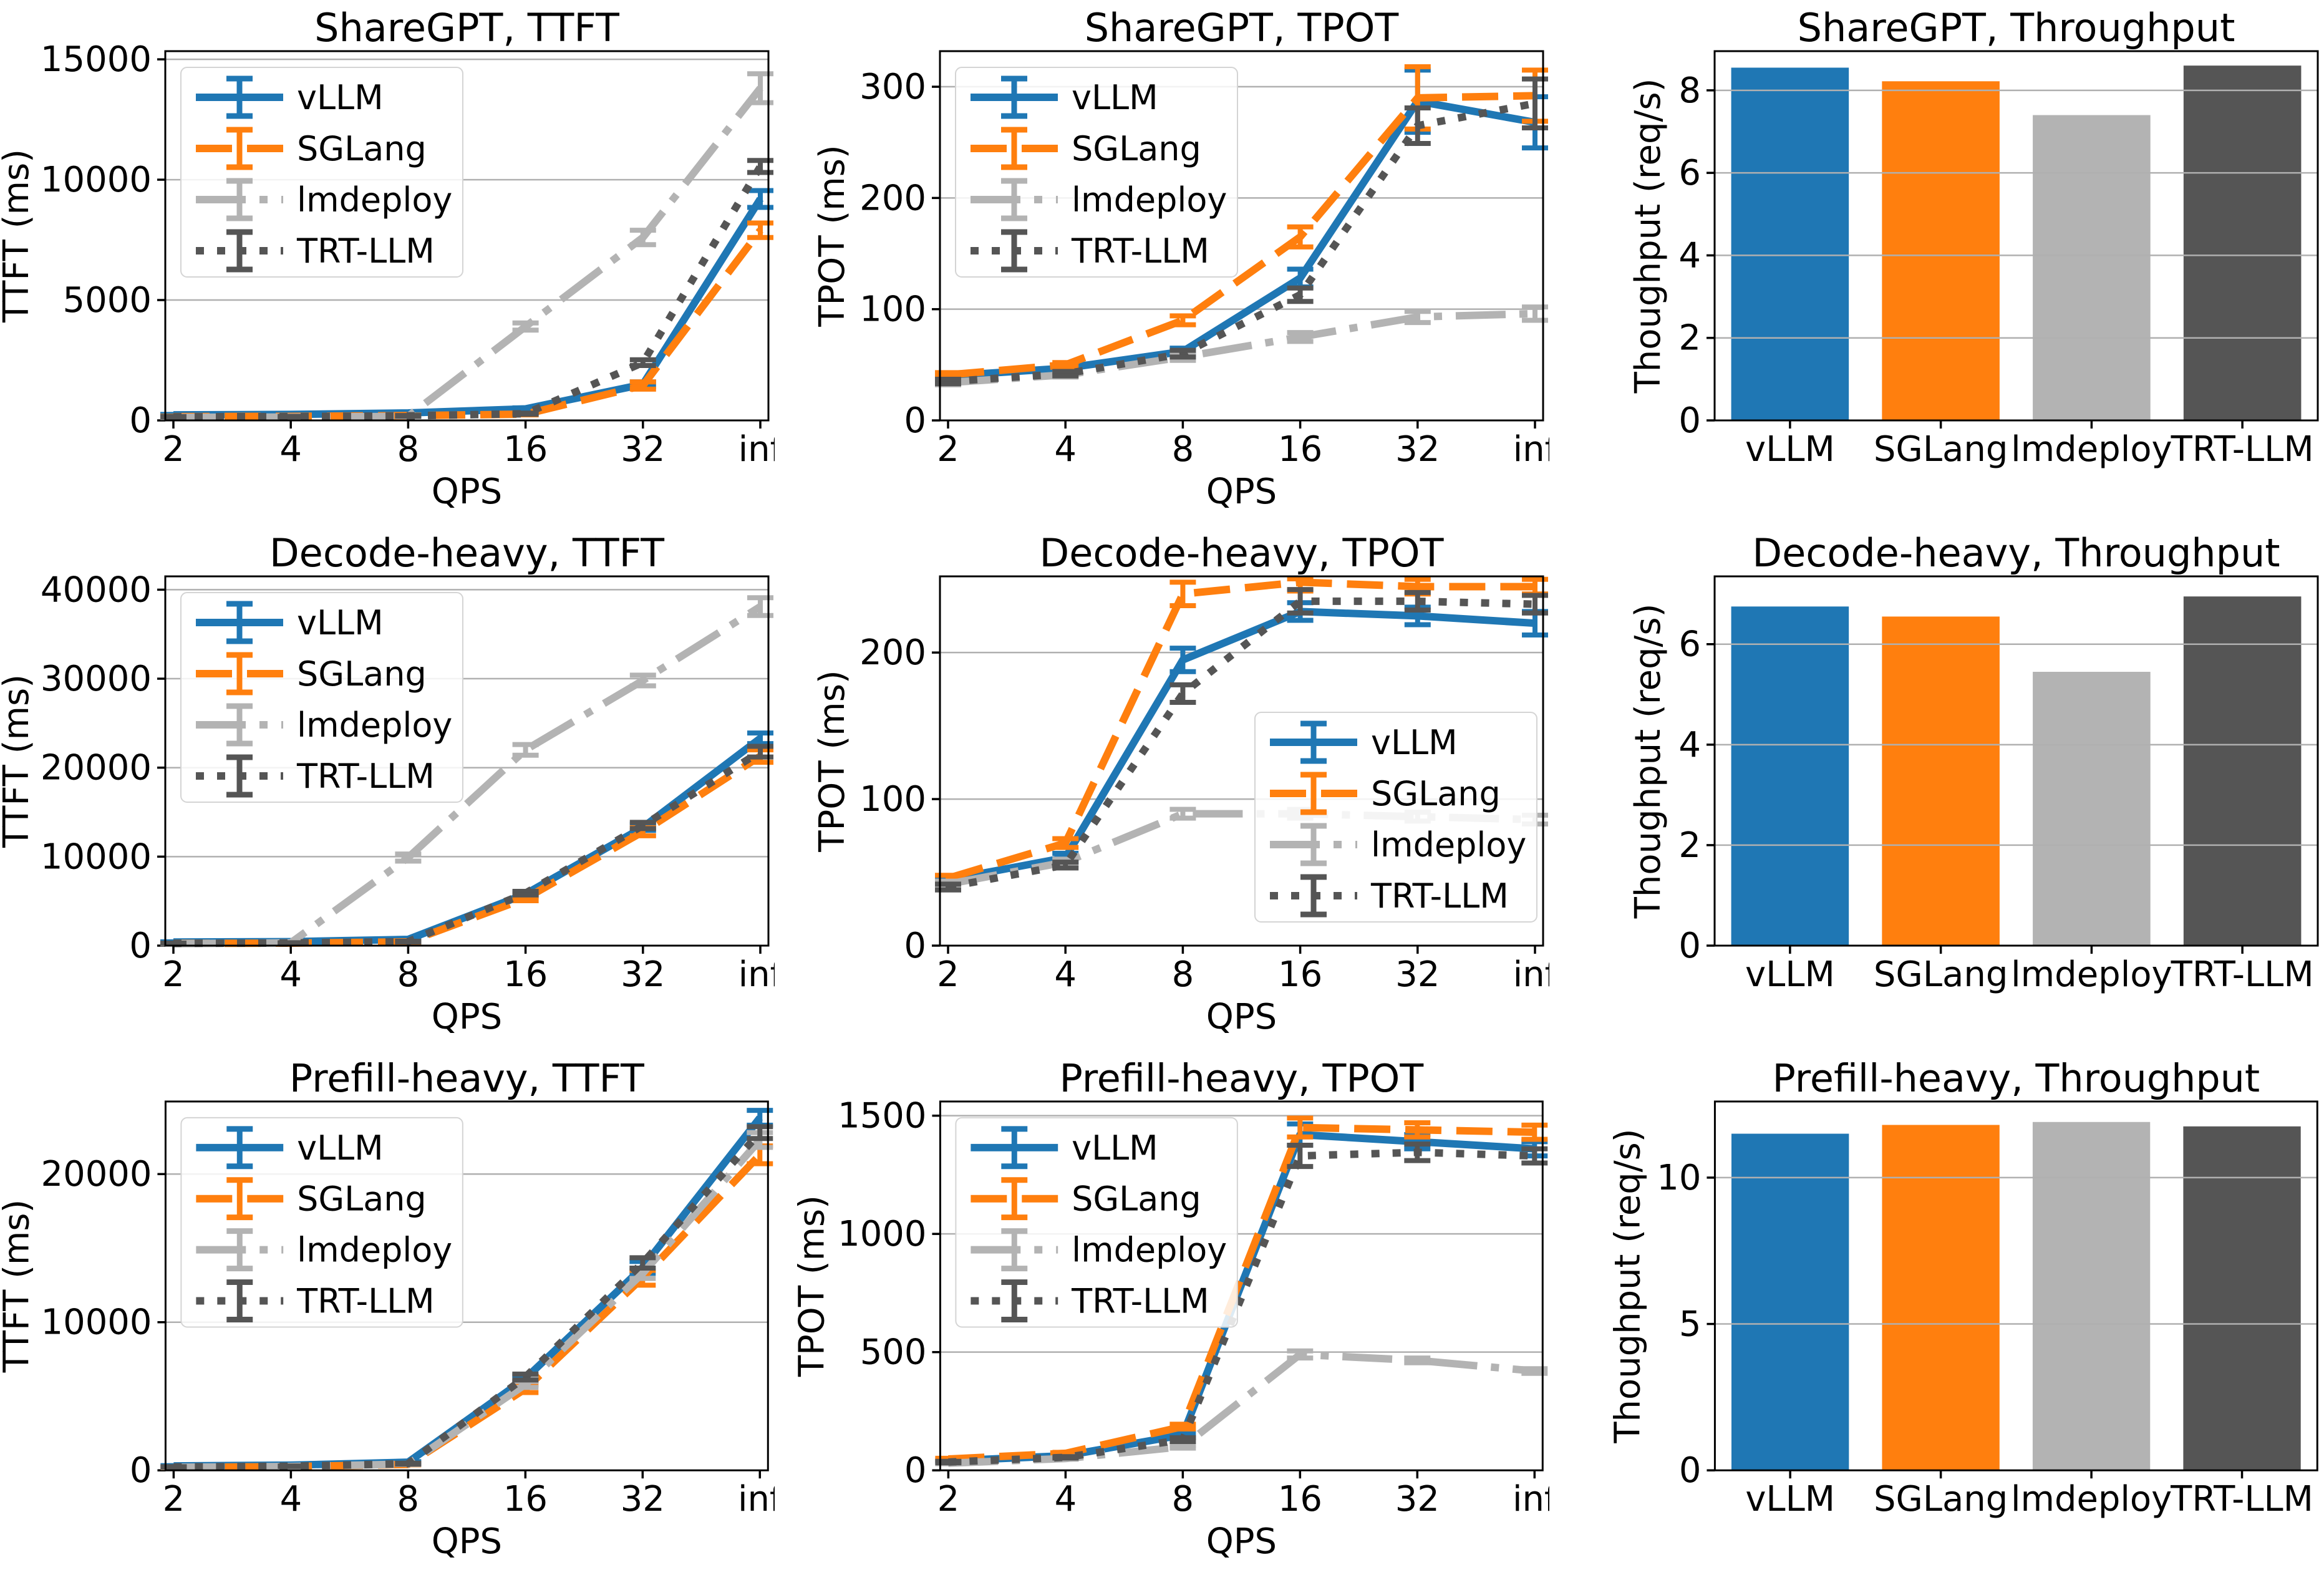 The image size is (2324, 1575). I want to click on y-tick-label: 8, so click(1689, 90).